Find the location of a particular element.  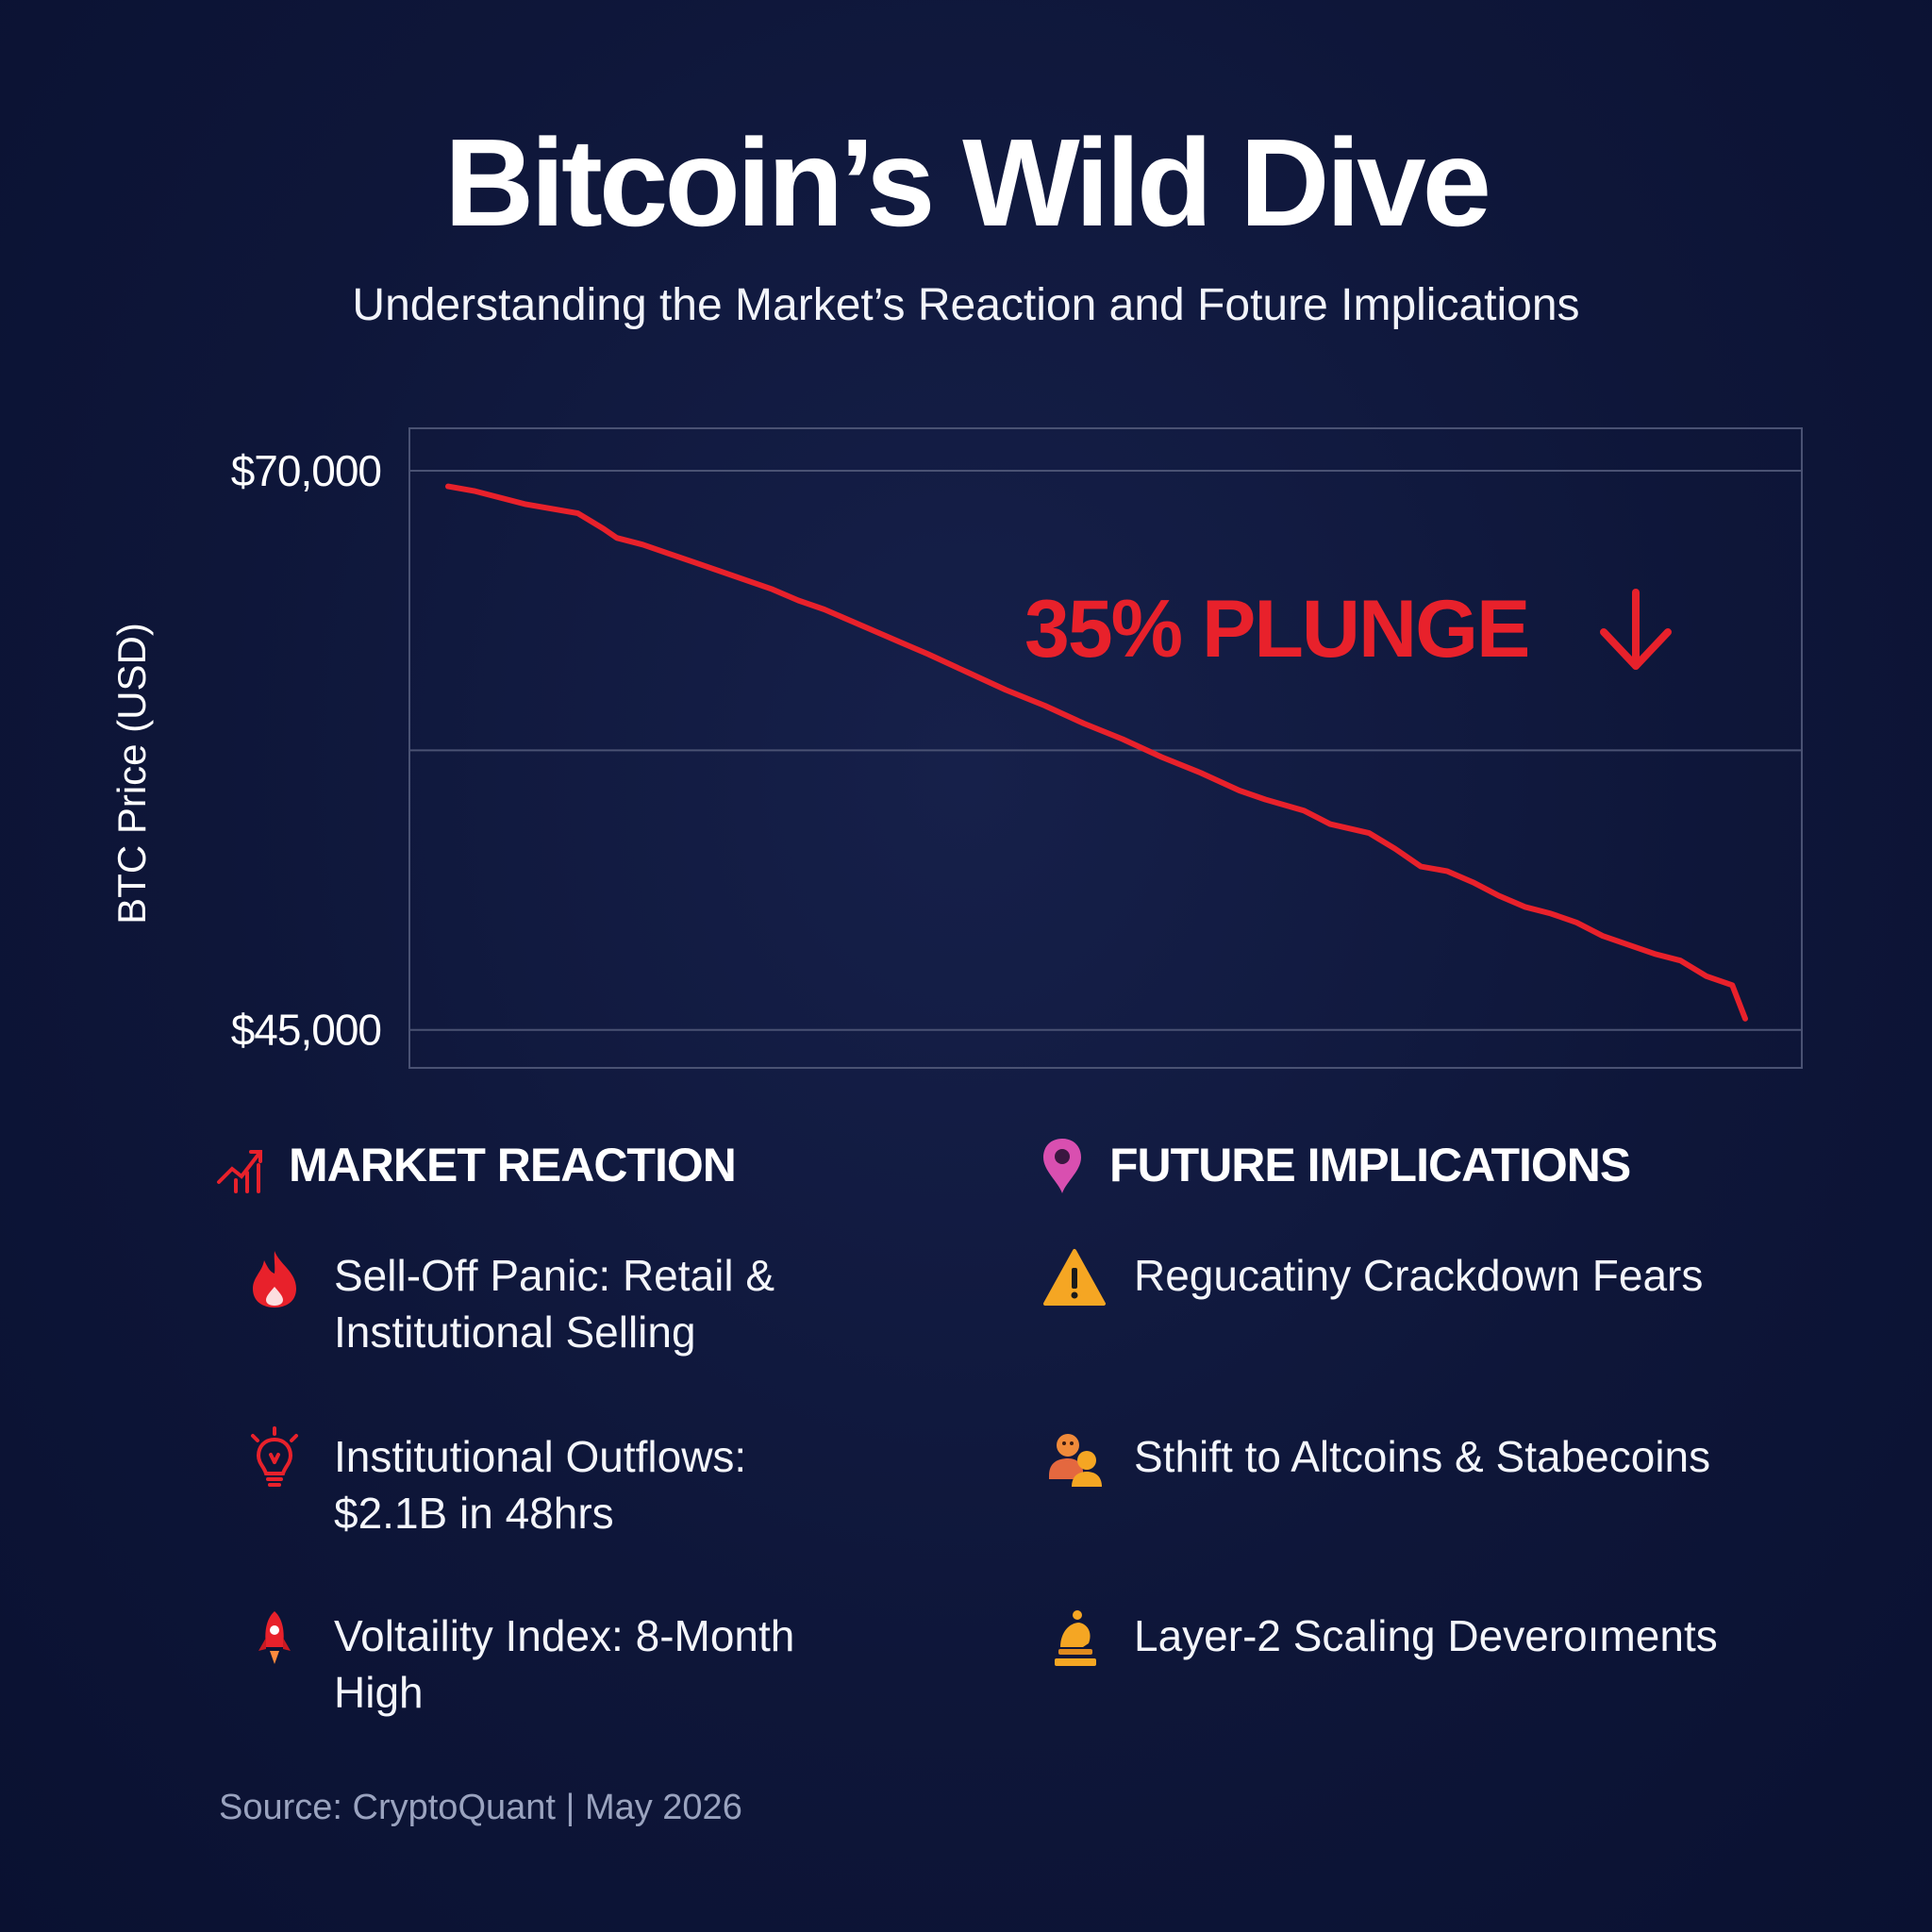

future-item-3-text: Layer-2 Scaling Deveroıments is located at coordinates (1426, 1635).